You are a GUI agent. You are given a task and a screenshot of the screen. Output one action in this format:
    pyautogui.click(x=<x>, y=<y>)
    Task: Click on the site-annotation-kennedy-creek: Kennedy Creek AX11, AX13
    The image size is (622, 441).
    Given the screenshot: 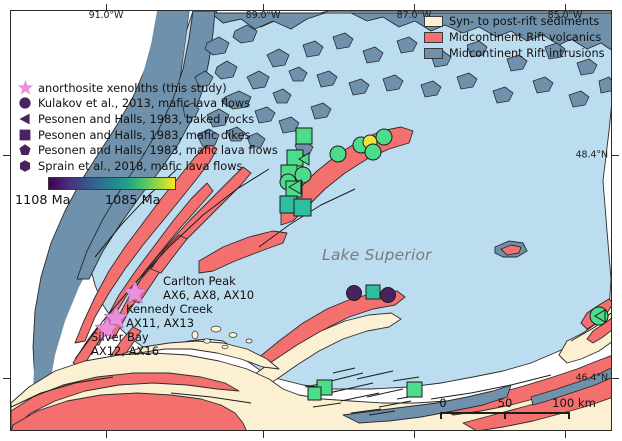 What is the action you would take?
    pyautogui.click(x=169, y=316)
    